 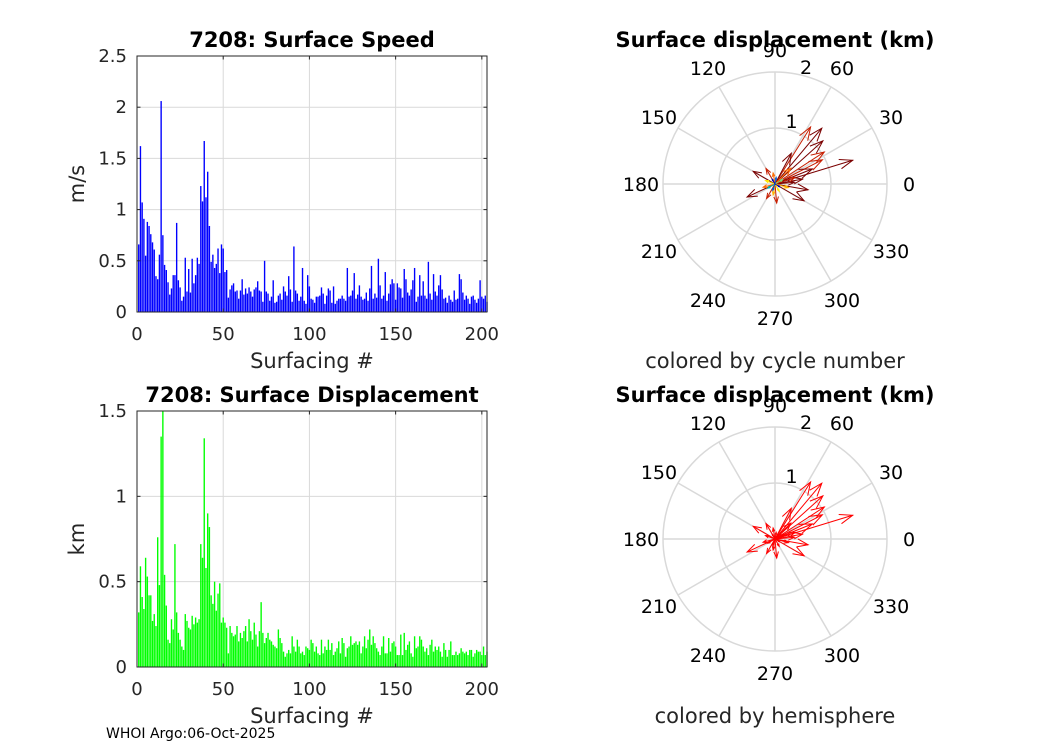 I want to click on angle-label: 270, so click(x=775, y=319).